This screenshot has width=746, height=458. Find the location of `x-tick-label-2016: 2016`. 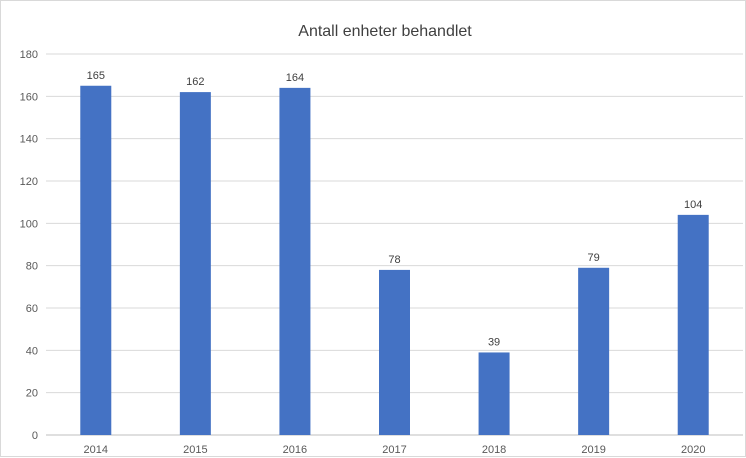

x-tick-label-2016: 2016 is located at coordinates (295, 450).